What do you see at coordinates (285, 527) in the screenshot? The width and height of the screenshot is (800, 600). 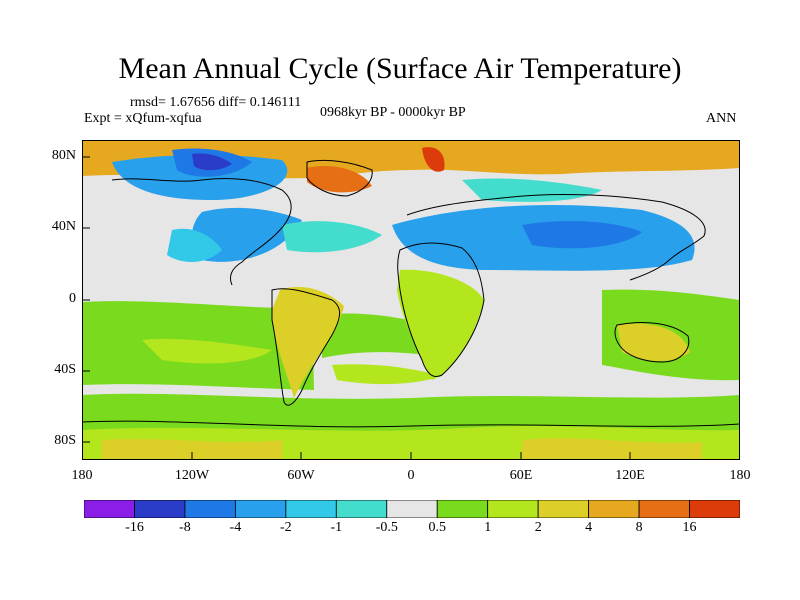 I see `colorbar-tick-label: -2` at bounding box center [285, 527].